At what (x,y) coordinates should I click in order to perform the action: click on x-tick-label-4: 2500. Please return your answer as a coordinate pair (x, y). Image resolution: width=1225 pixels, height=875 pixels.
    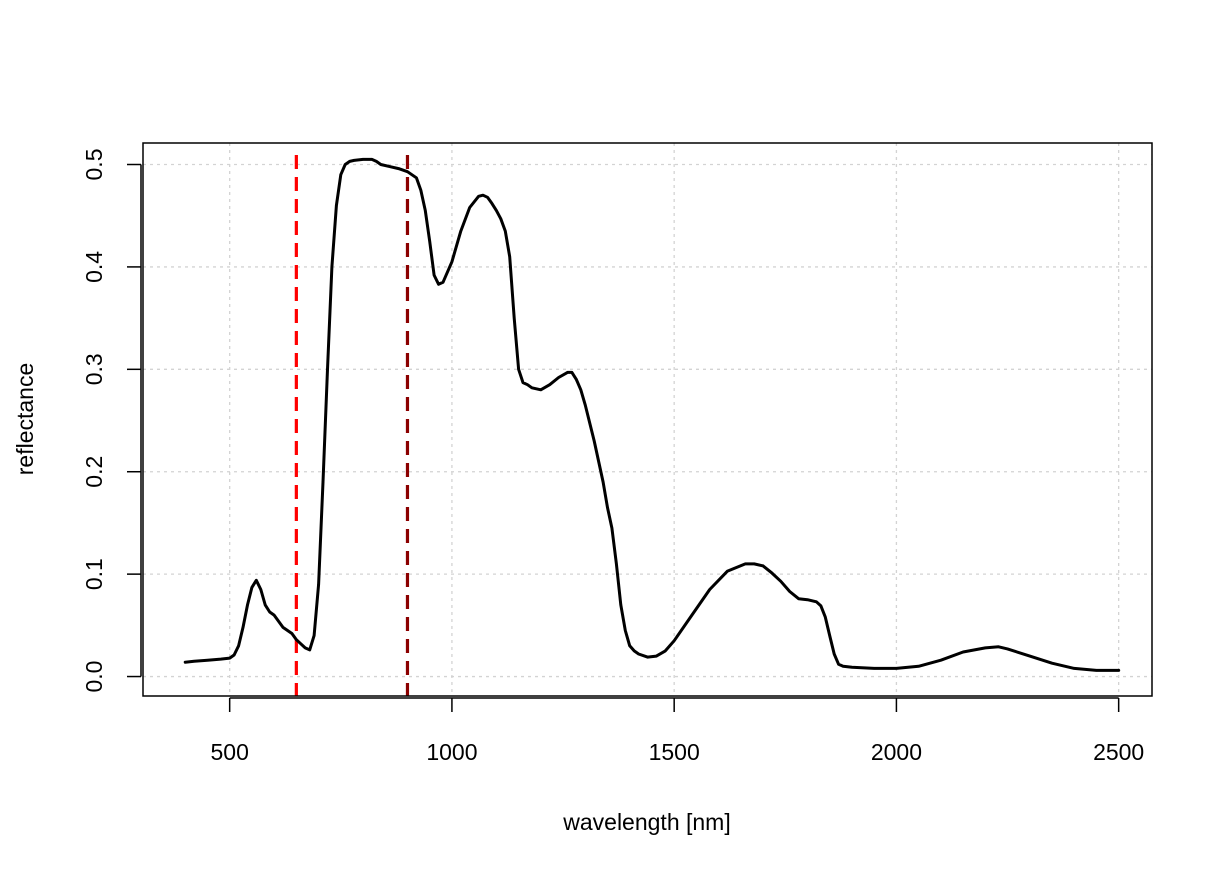
    Looking at the image, I should click on (1118, 752).